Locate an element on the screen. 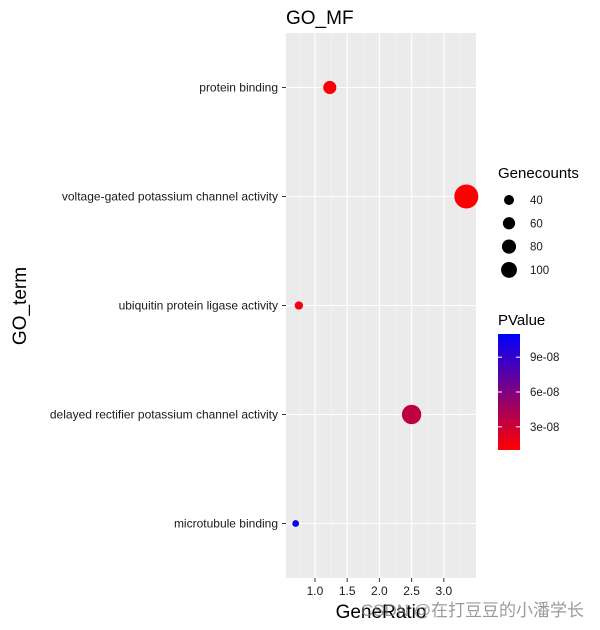  x-axis-title: GeneRatio is located at coordinates (381, 612).